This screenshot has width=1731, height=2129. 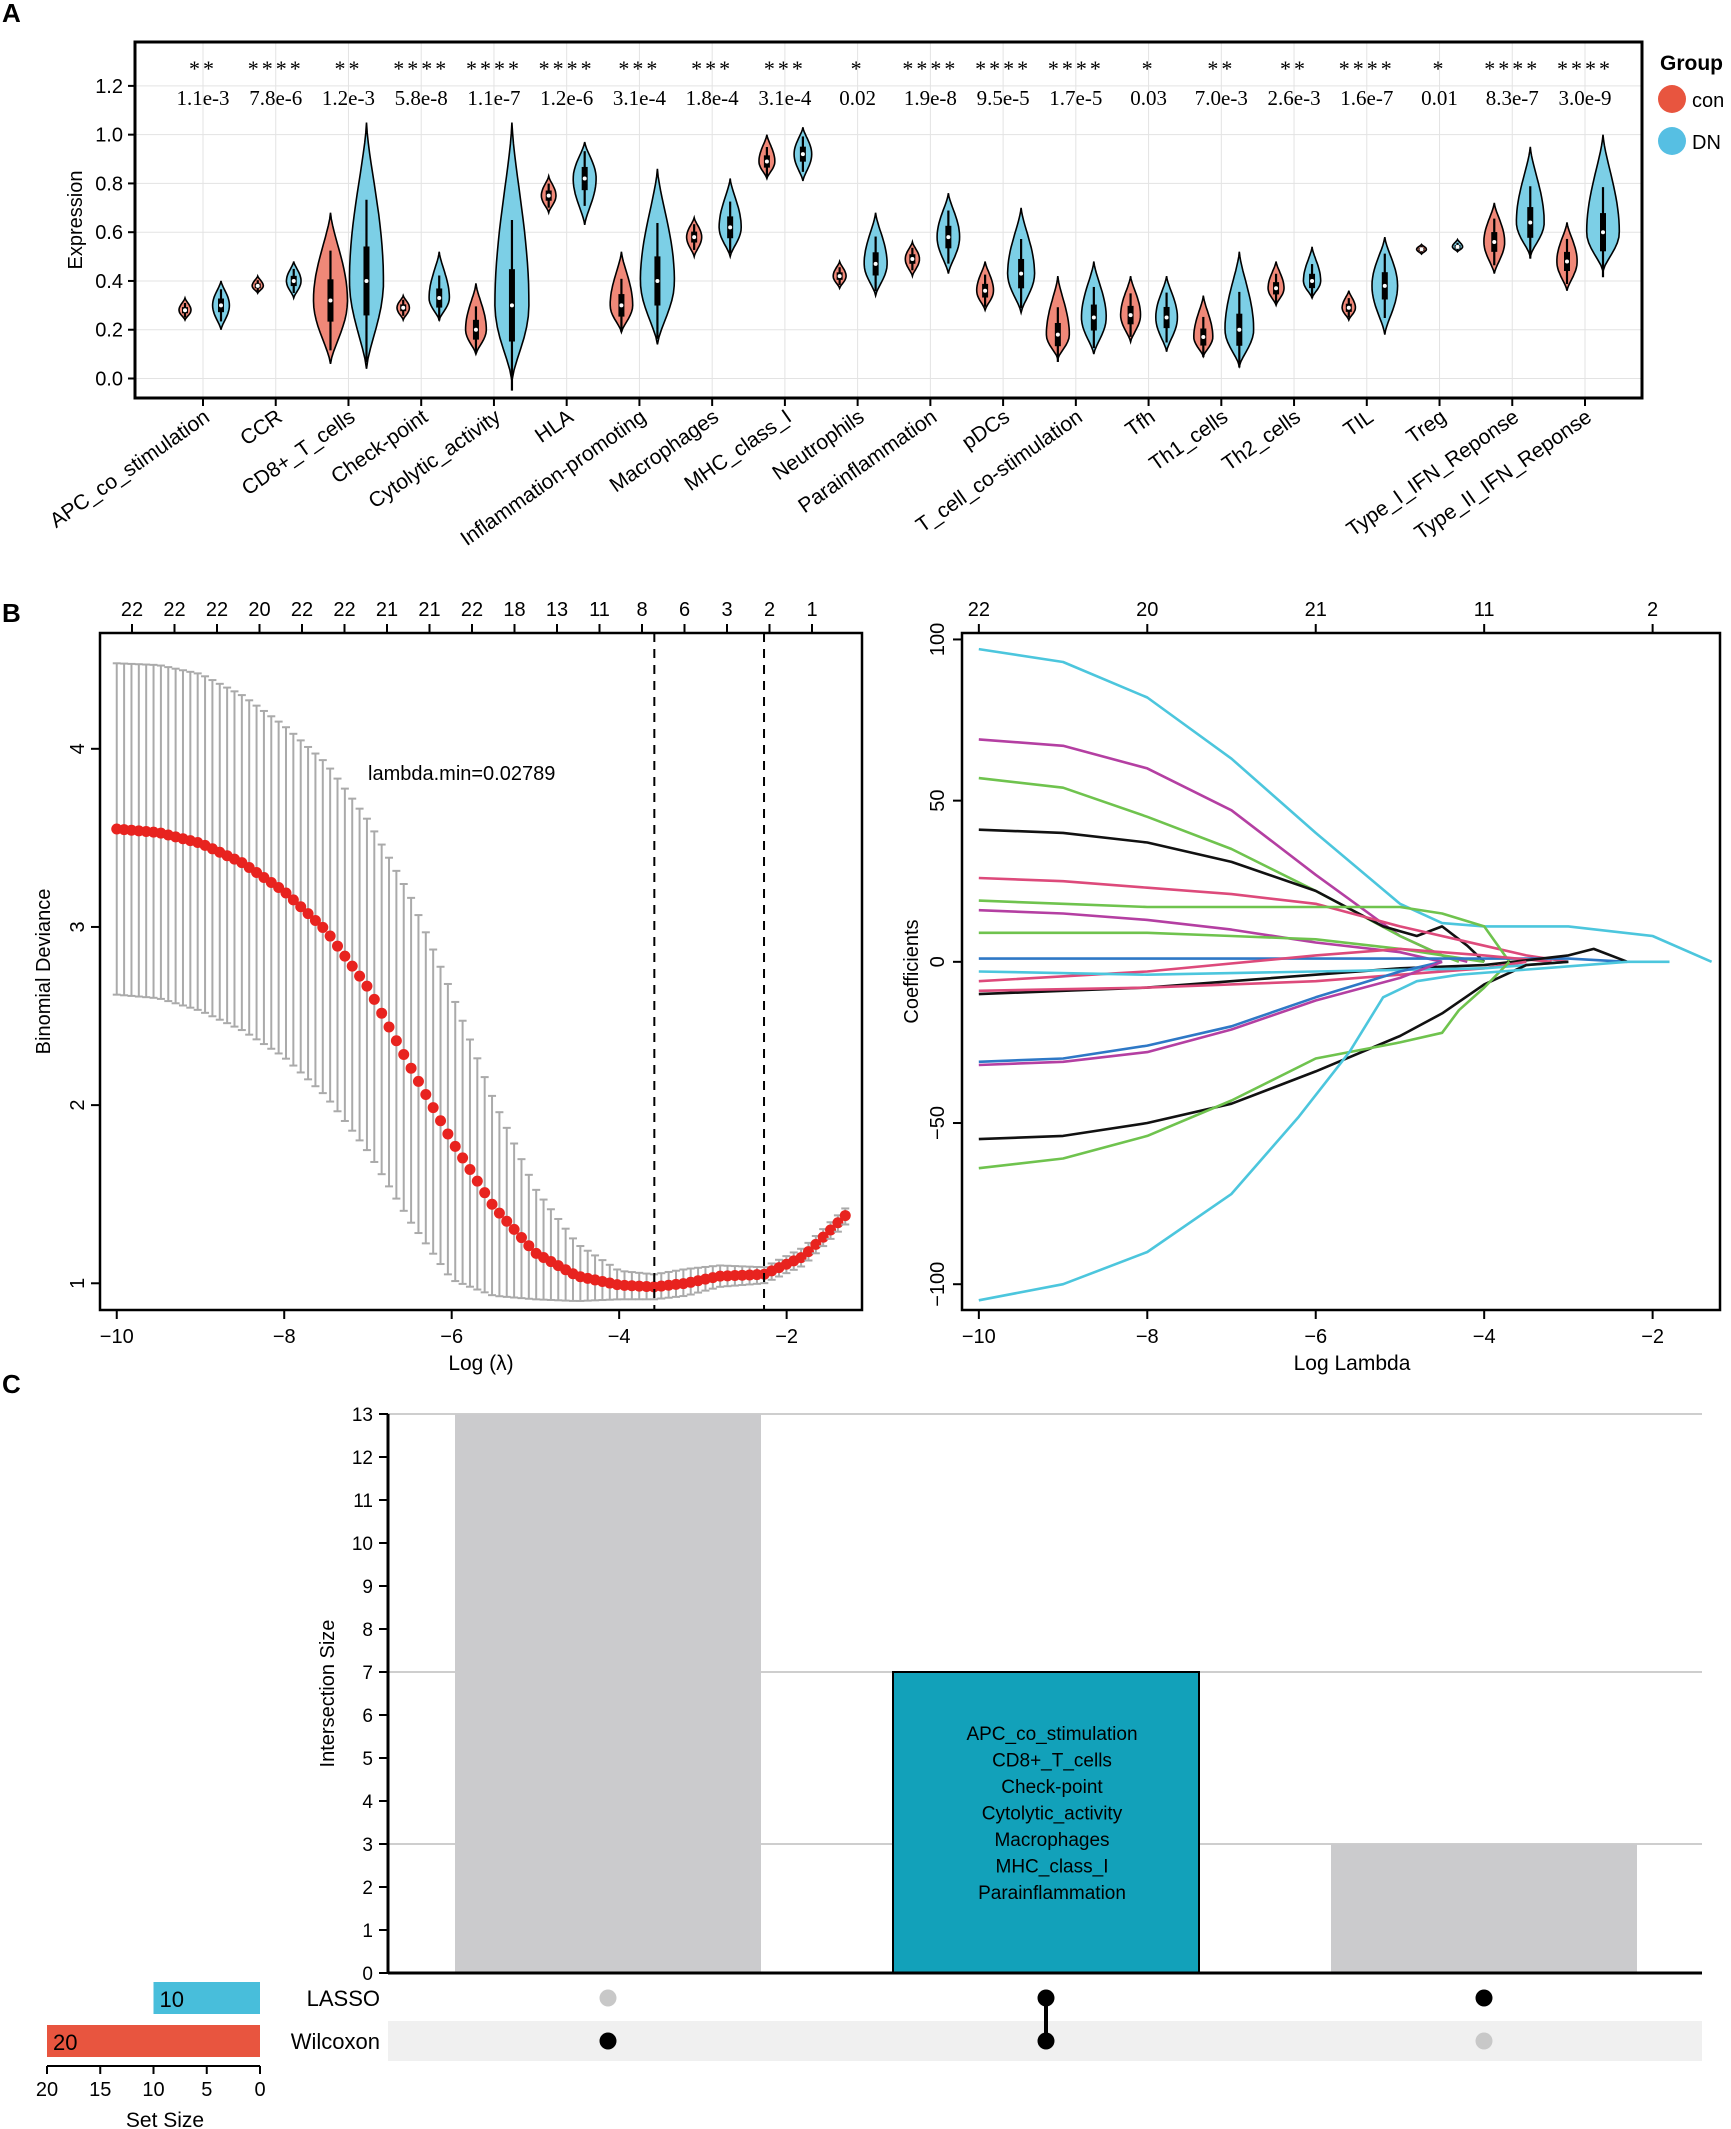 I want to click on x-category-label: Th2_cells, so click(x=1261, y=440).